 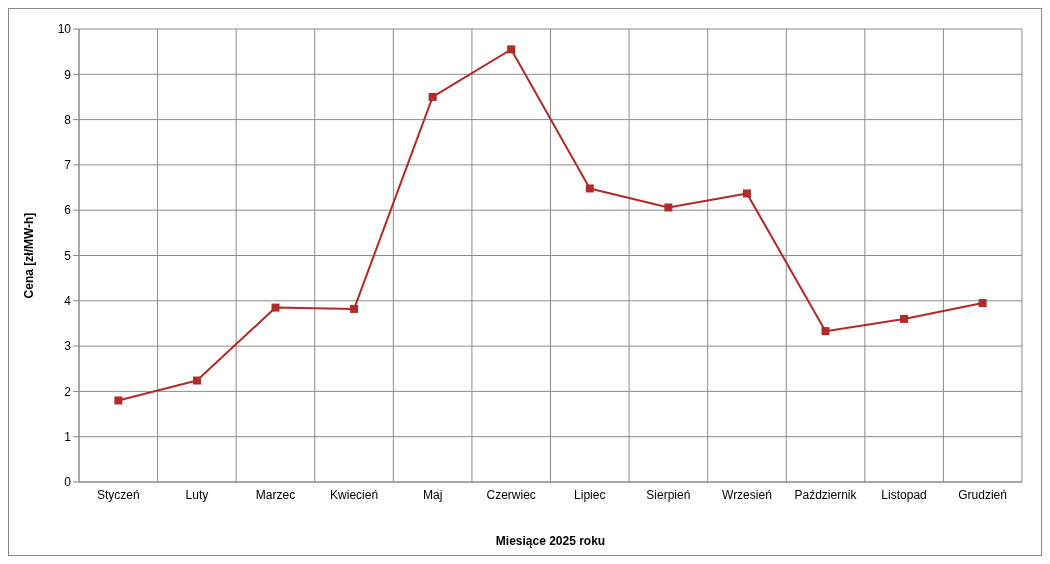 I want to click on y-tick-label: 10, so click(x=64, y=29).